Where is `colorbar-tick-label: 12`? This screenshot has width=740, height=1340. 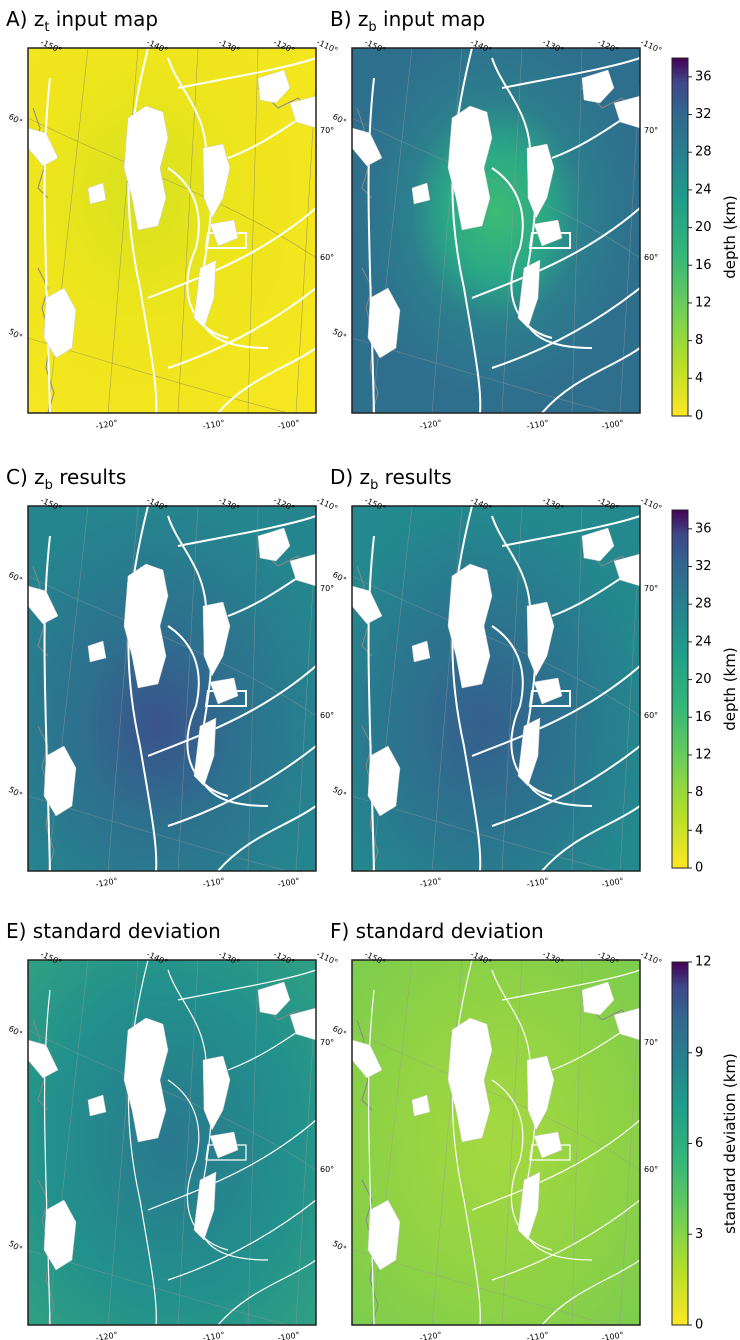
colorbar-tick-label: 12 is located at coordinates (703, 302).